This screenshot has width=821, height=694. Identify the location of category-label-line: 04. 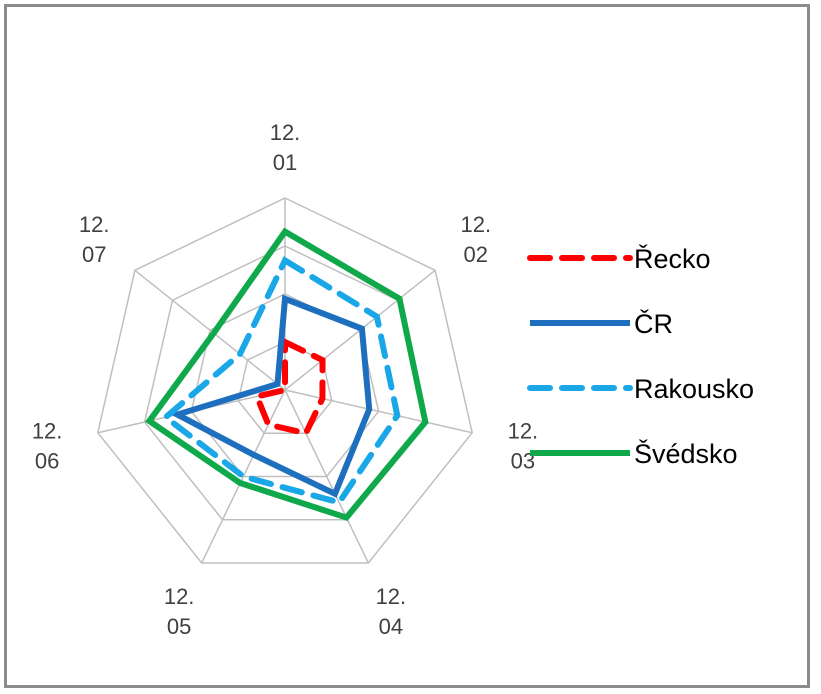
(391, 626).